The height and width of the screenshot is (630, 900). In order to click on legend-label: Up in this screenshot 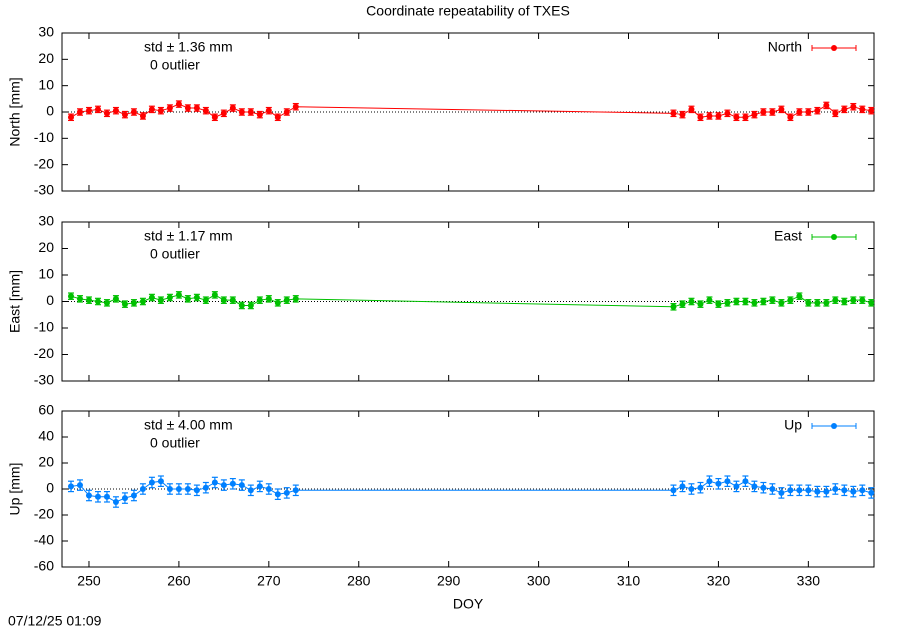, I will do `click(793, 425)`.